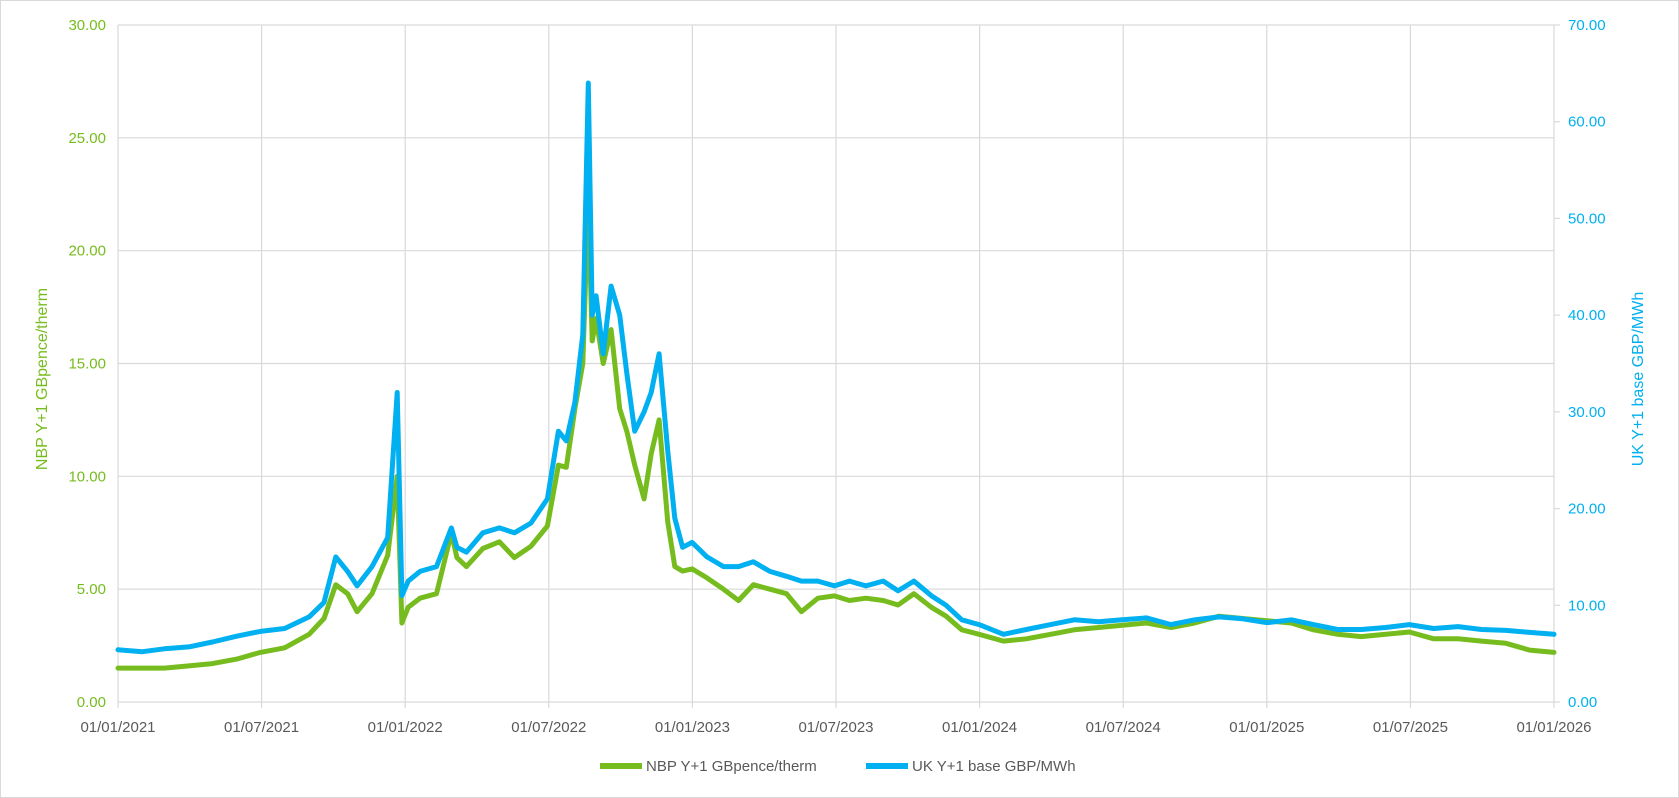 The height and width of the screenshot is (798, 1679). Describe the element at coordinates (1553, 727) in the screenshot. I see `x-tick-label: 01/01/2026` at that location.